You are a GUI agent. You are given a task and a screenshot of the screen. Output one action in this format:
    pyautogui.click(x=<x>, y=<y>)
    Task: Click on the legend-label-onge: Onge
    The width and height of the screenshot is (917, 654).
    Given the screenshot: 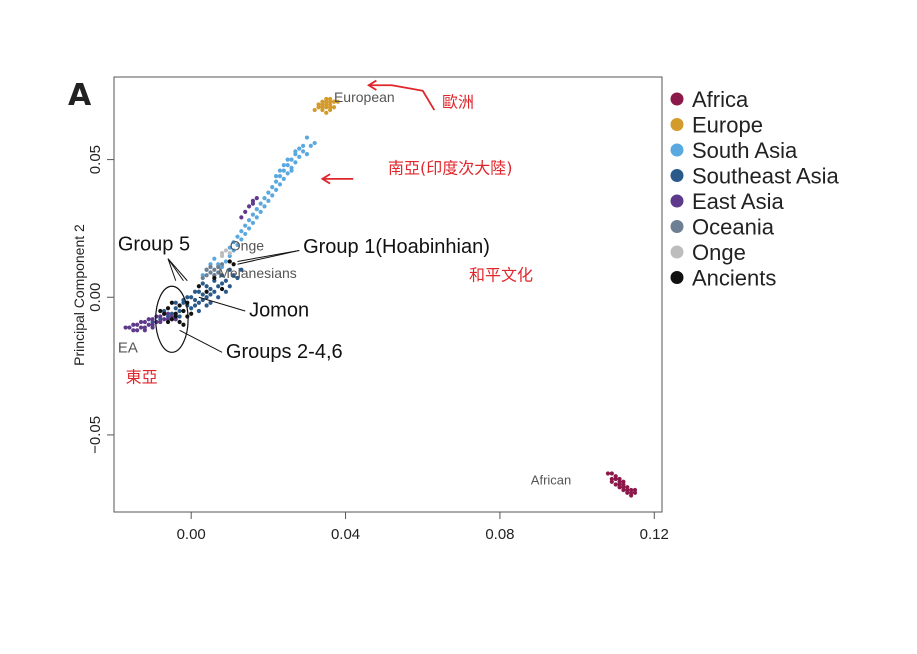 What is the action you would take?
    pyautogui.click(x=719, y=252)
    